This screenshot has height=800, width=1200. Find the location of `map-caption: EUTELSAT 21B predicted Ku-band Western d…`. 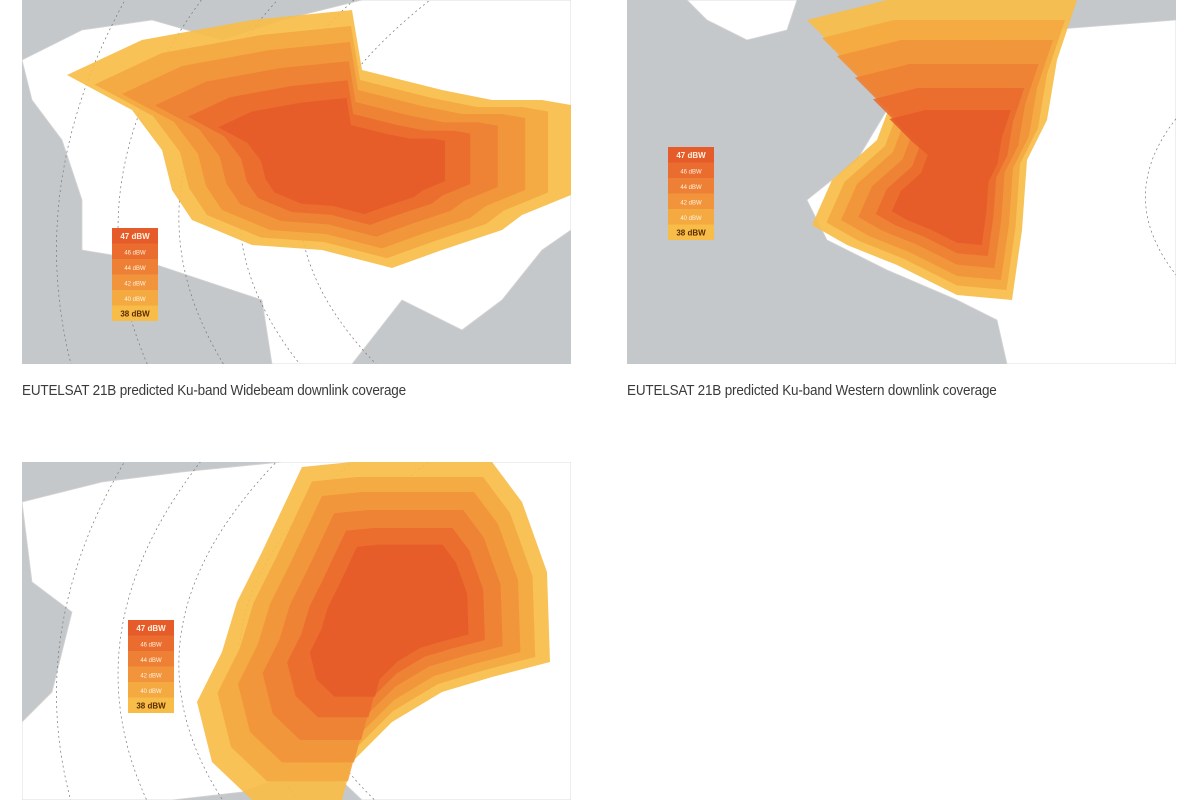

map-caption: EUTELSAT 21B predicted Ku-band Western d… is located at coordinates (812, 390).